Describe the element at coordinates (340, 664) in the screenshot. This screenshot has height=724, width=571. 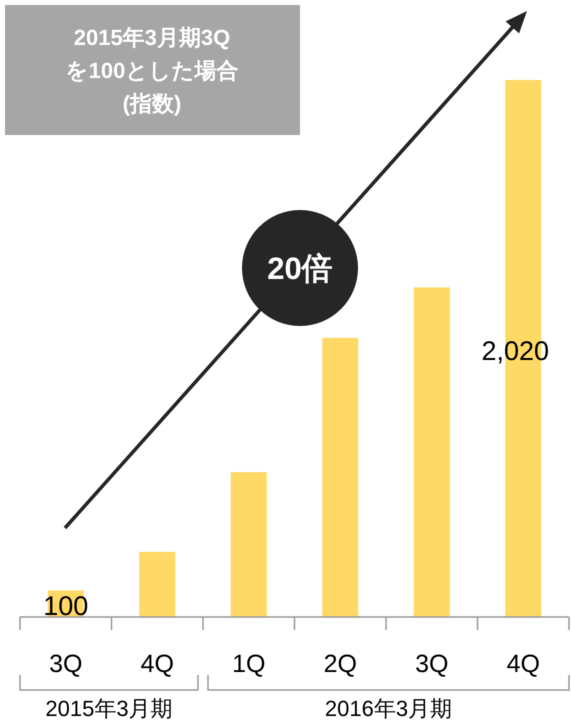
I see `x-tick-label: 2Q` at that location.